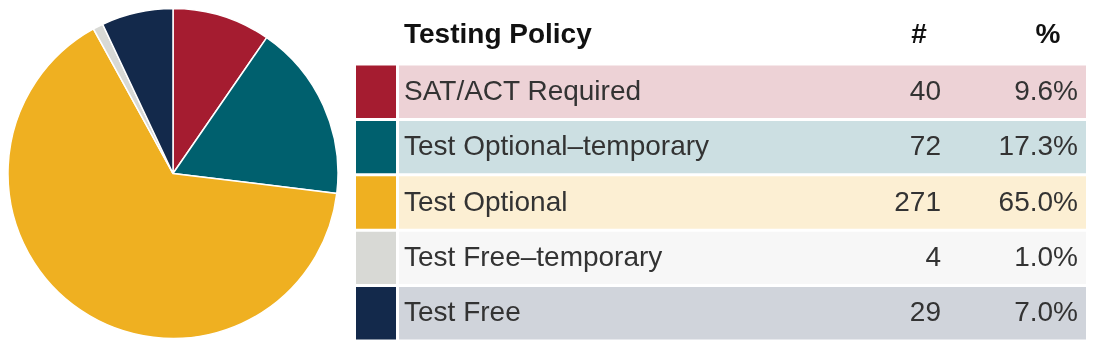 This screenshot has width=1100, height=350. Describe the element at coordinates (1046, 256) in the screenshot. I see `data-label: 1.0%` at that location.